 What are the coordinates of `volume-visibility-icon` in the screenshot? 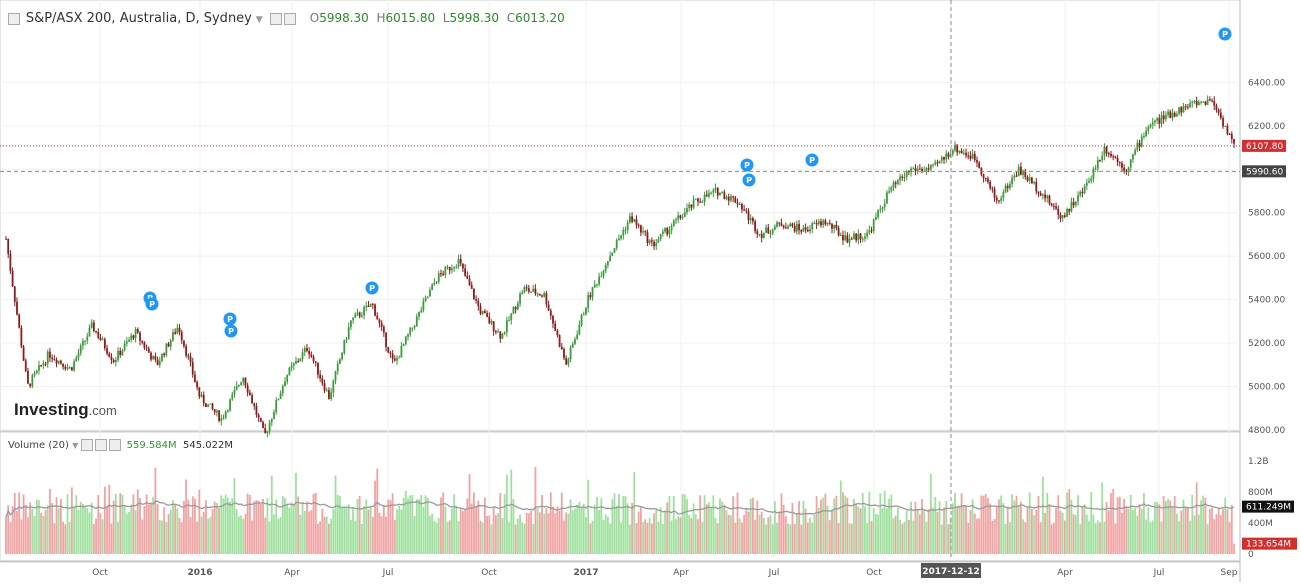 It's located at (101, 445).